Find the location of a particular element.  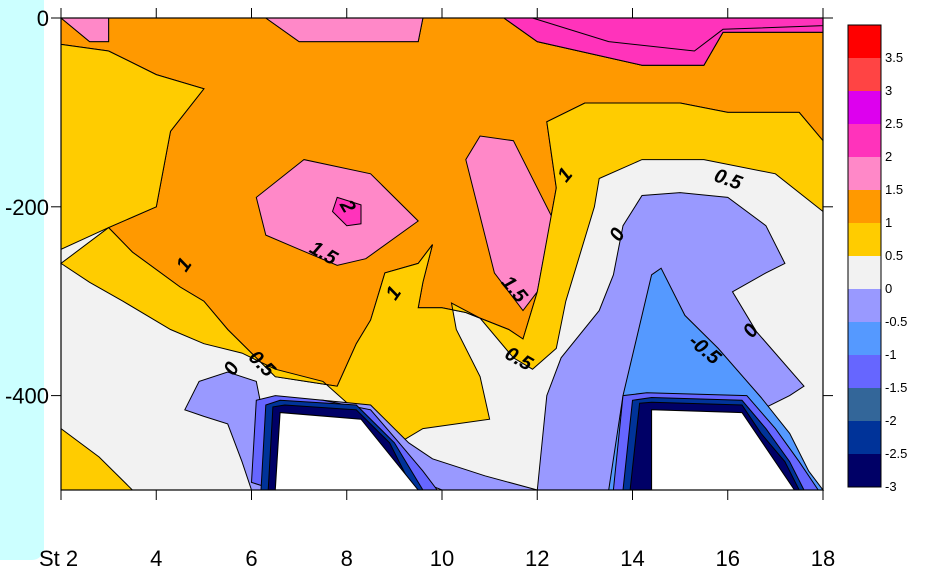

x-tick-label: 14 is located at coordinates (632, 558).